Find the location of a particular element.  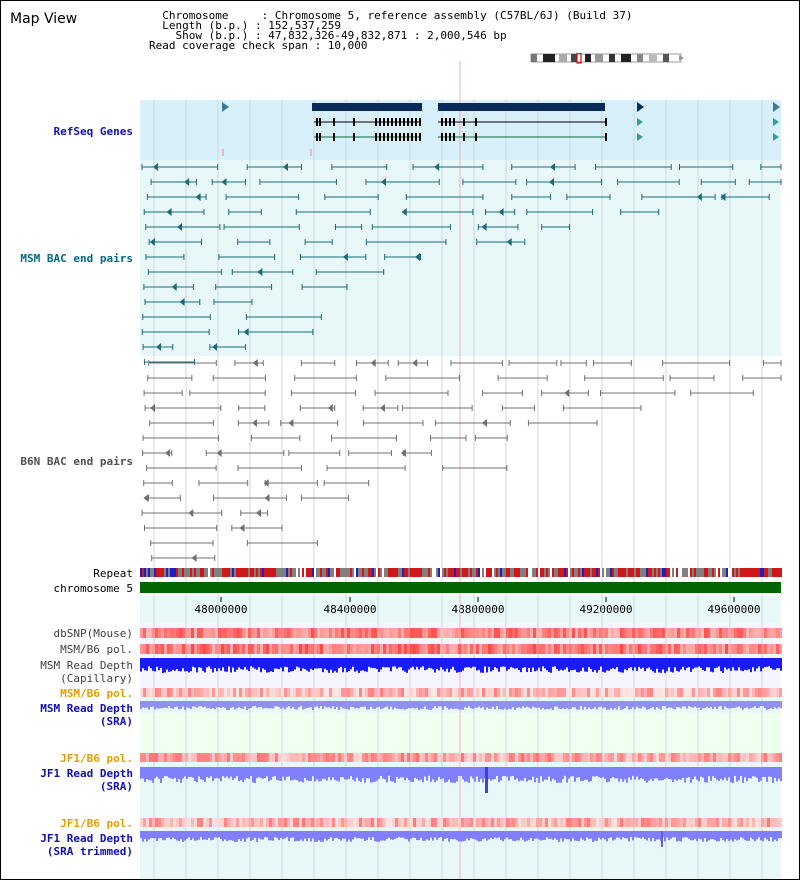

track-label-jf1-b6-pol-1: JF1/B6 pol. is located at coordinates (96, 758).